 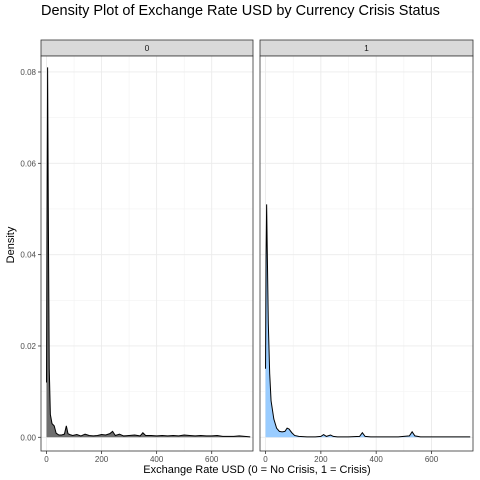 What do you see at coordinates (11, 244) in the screenshot?
I see `y-axis-title: Density` at bounding box center [11, 244].